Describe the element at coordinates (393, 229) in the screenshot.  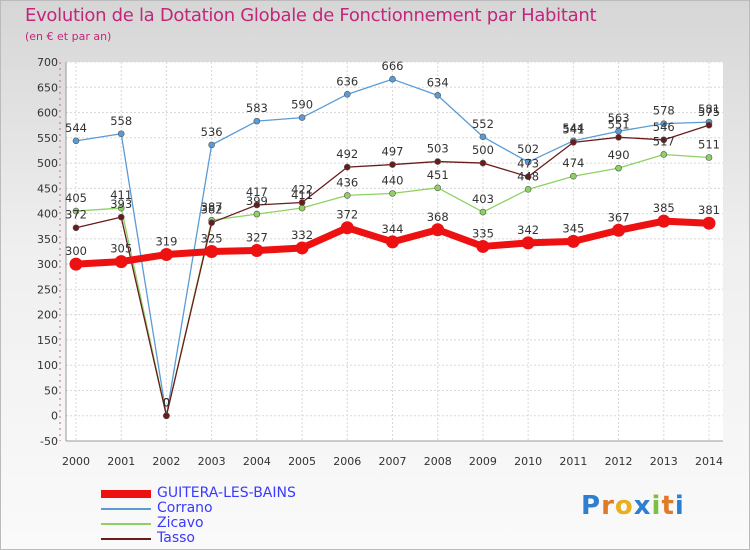
I see `data-label-guitera: 344` at that location.